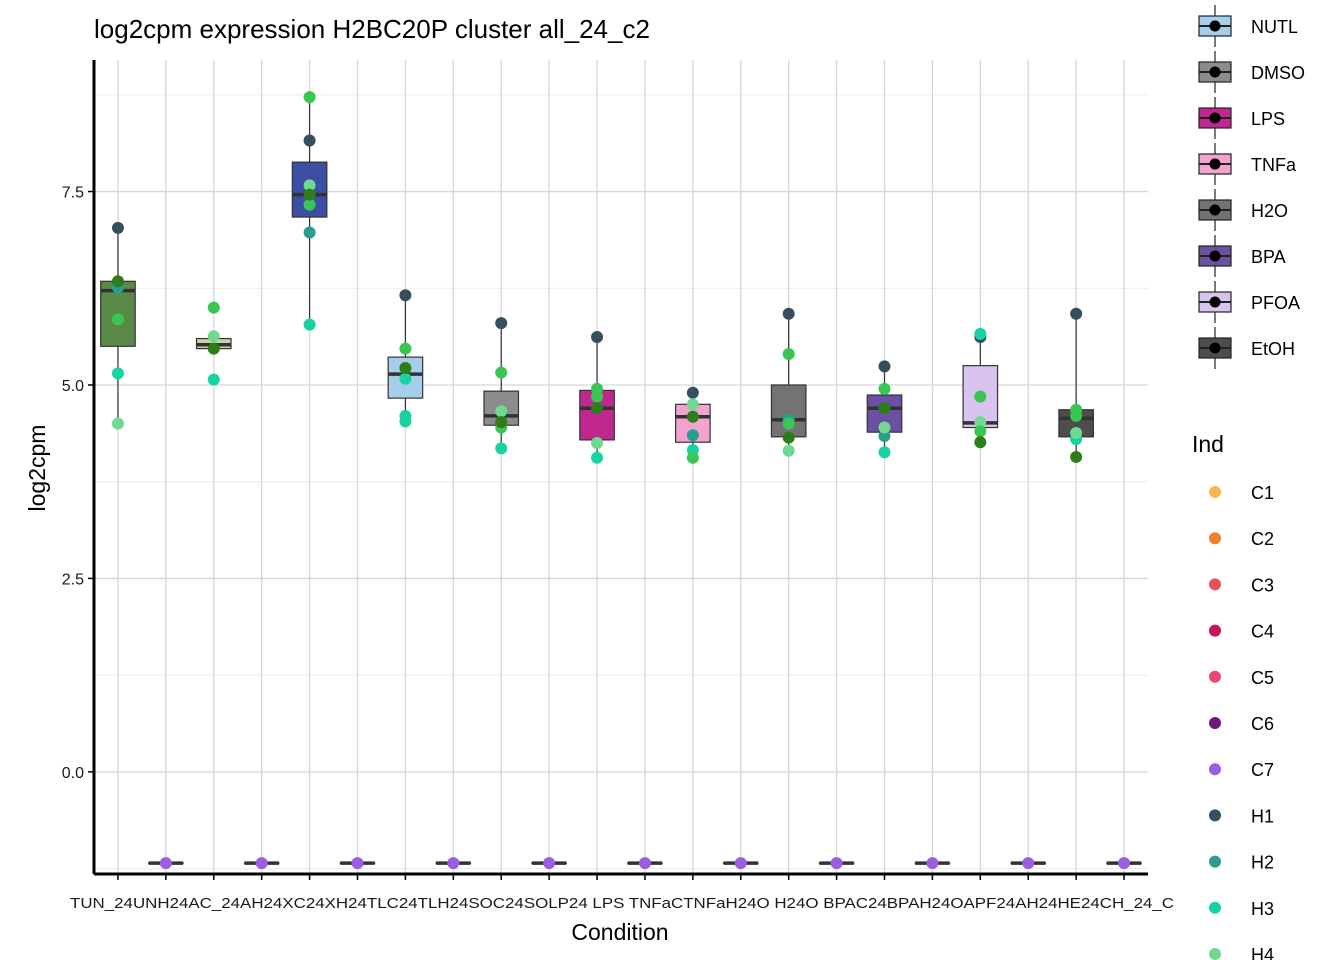  I want to click on legend-label: H2O, so click(1269, 211).